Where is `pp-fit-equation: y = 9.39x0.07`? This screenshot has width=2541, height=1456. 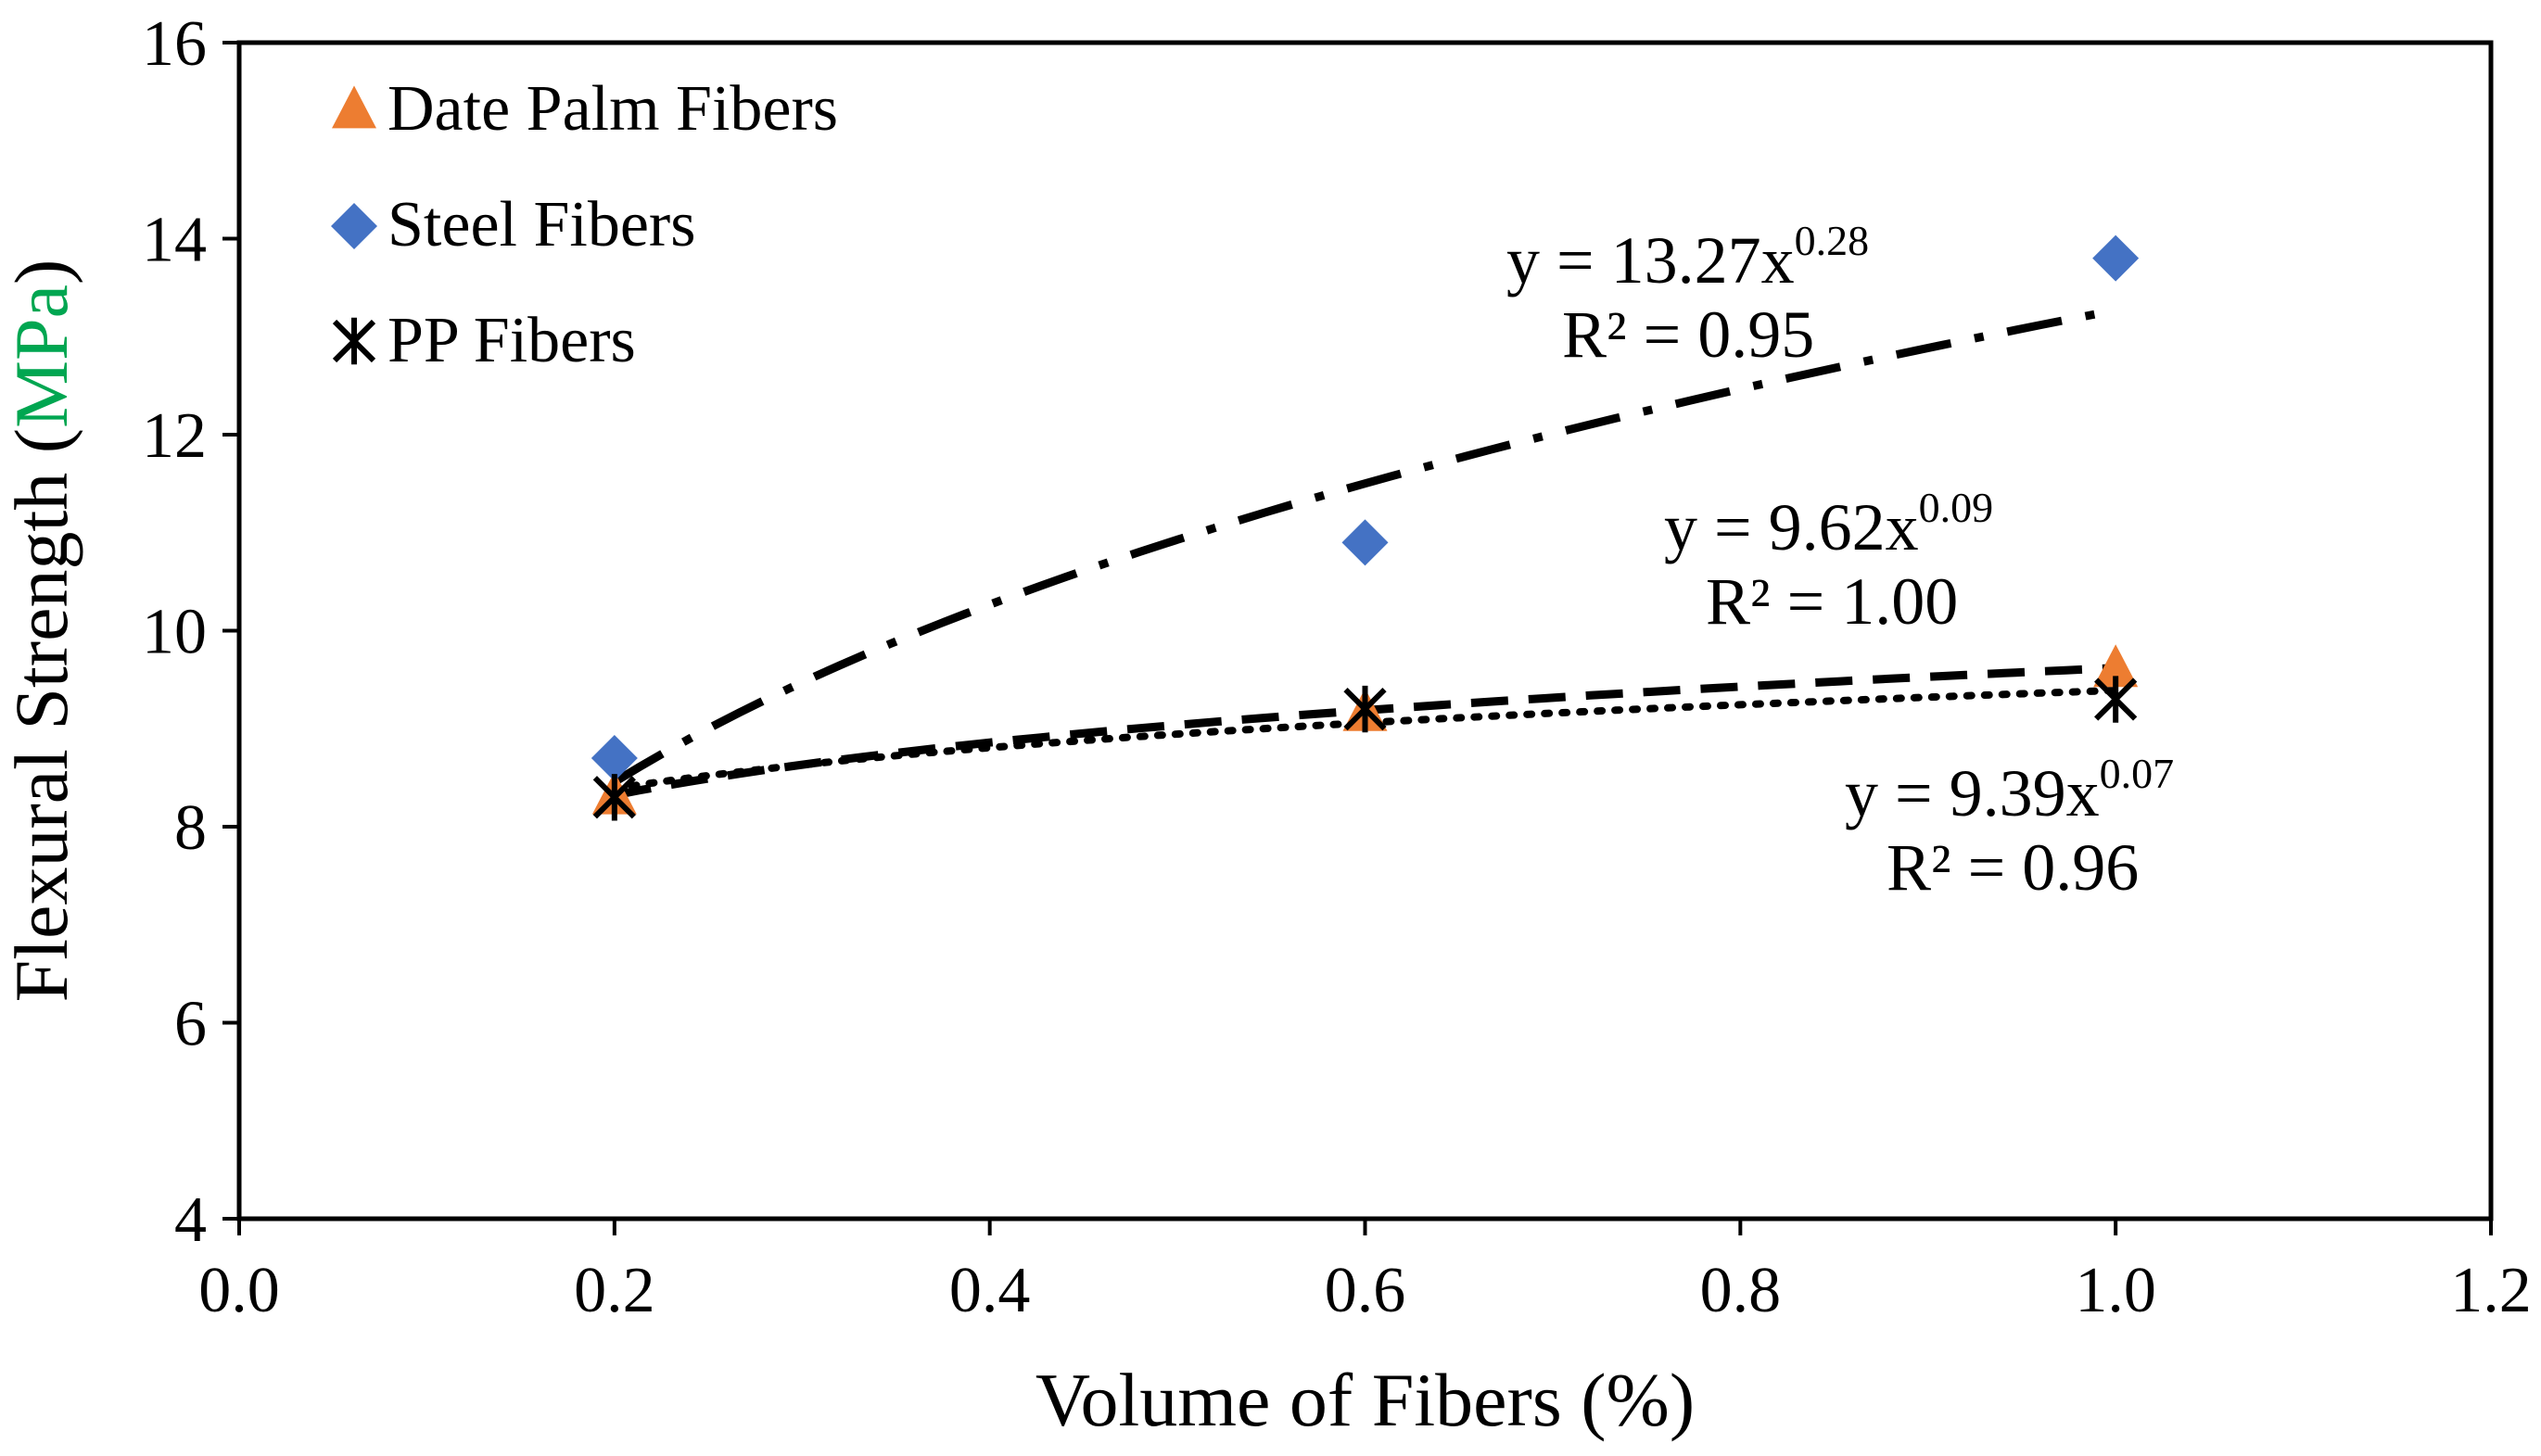 pp-fit-equation: y = 9.39x0.07 is located at coordinates (2009, 790).